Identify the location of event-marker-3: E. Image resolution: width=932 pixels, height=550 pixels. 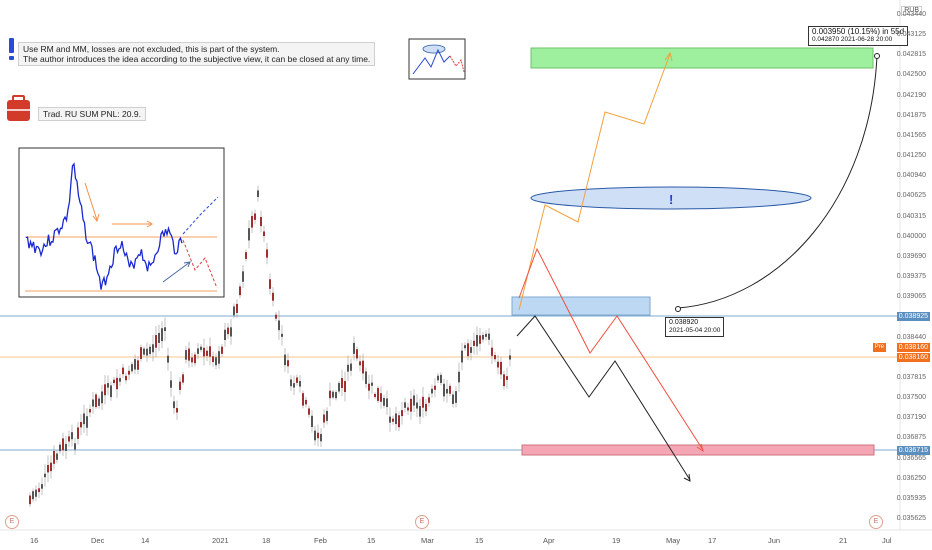
(876, 522).